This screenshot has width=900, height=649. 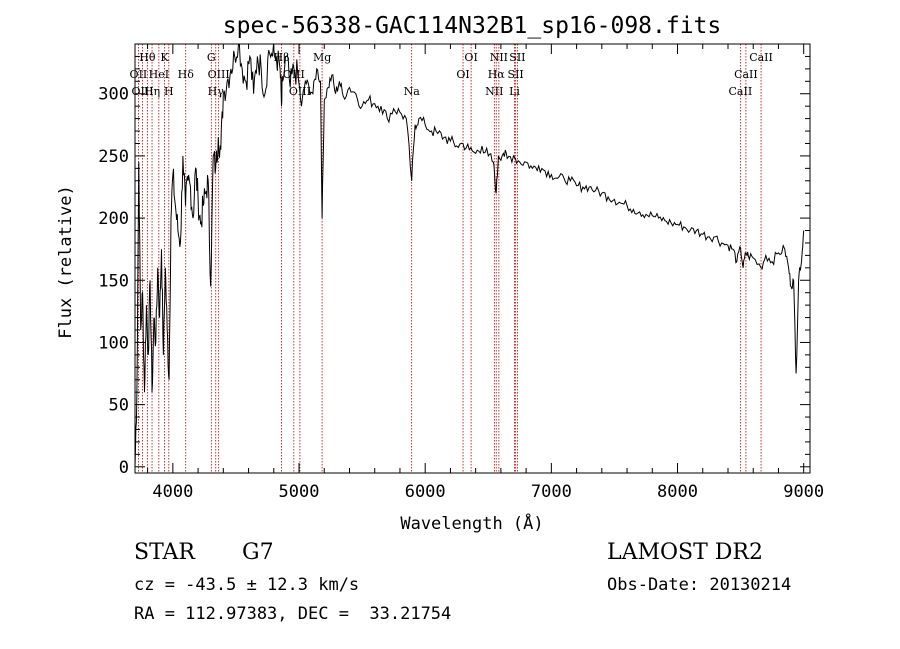 I want to click on line-marker-label-9: OII, so click(x=139, y=74).